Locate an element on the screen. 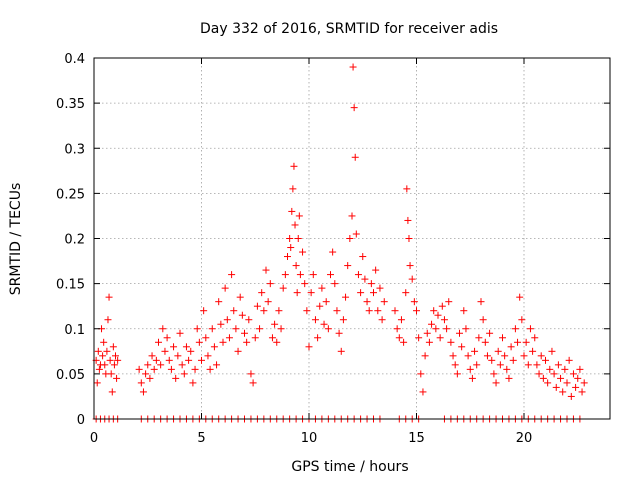  x-tick-label: 20 is located at coordinates (524, 438).